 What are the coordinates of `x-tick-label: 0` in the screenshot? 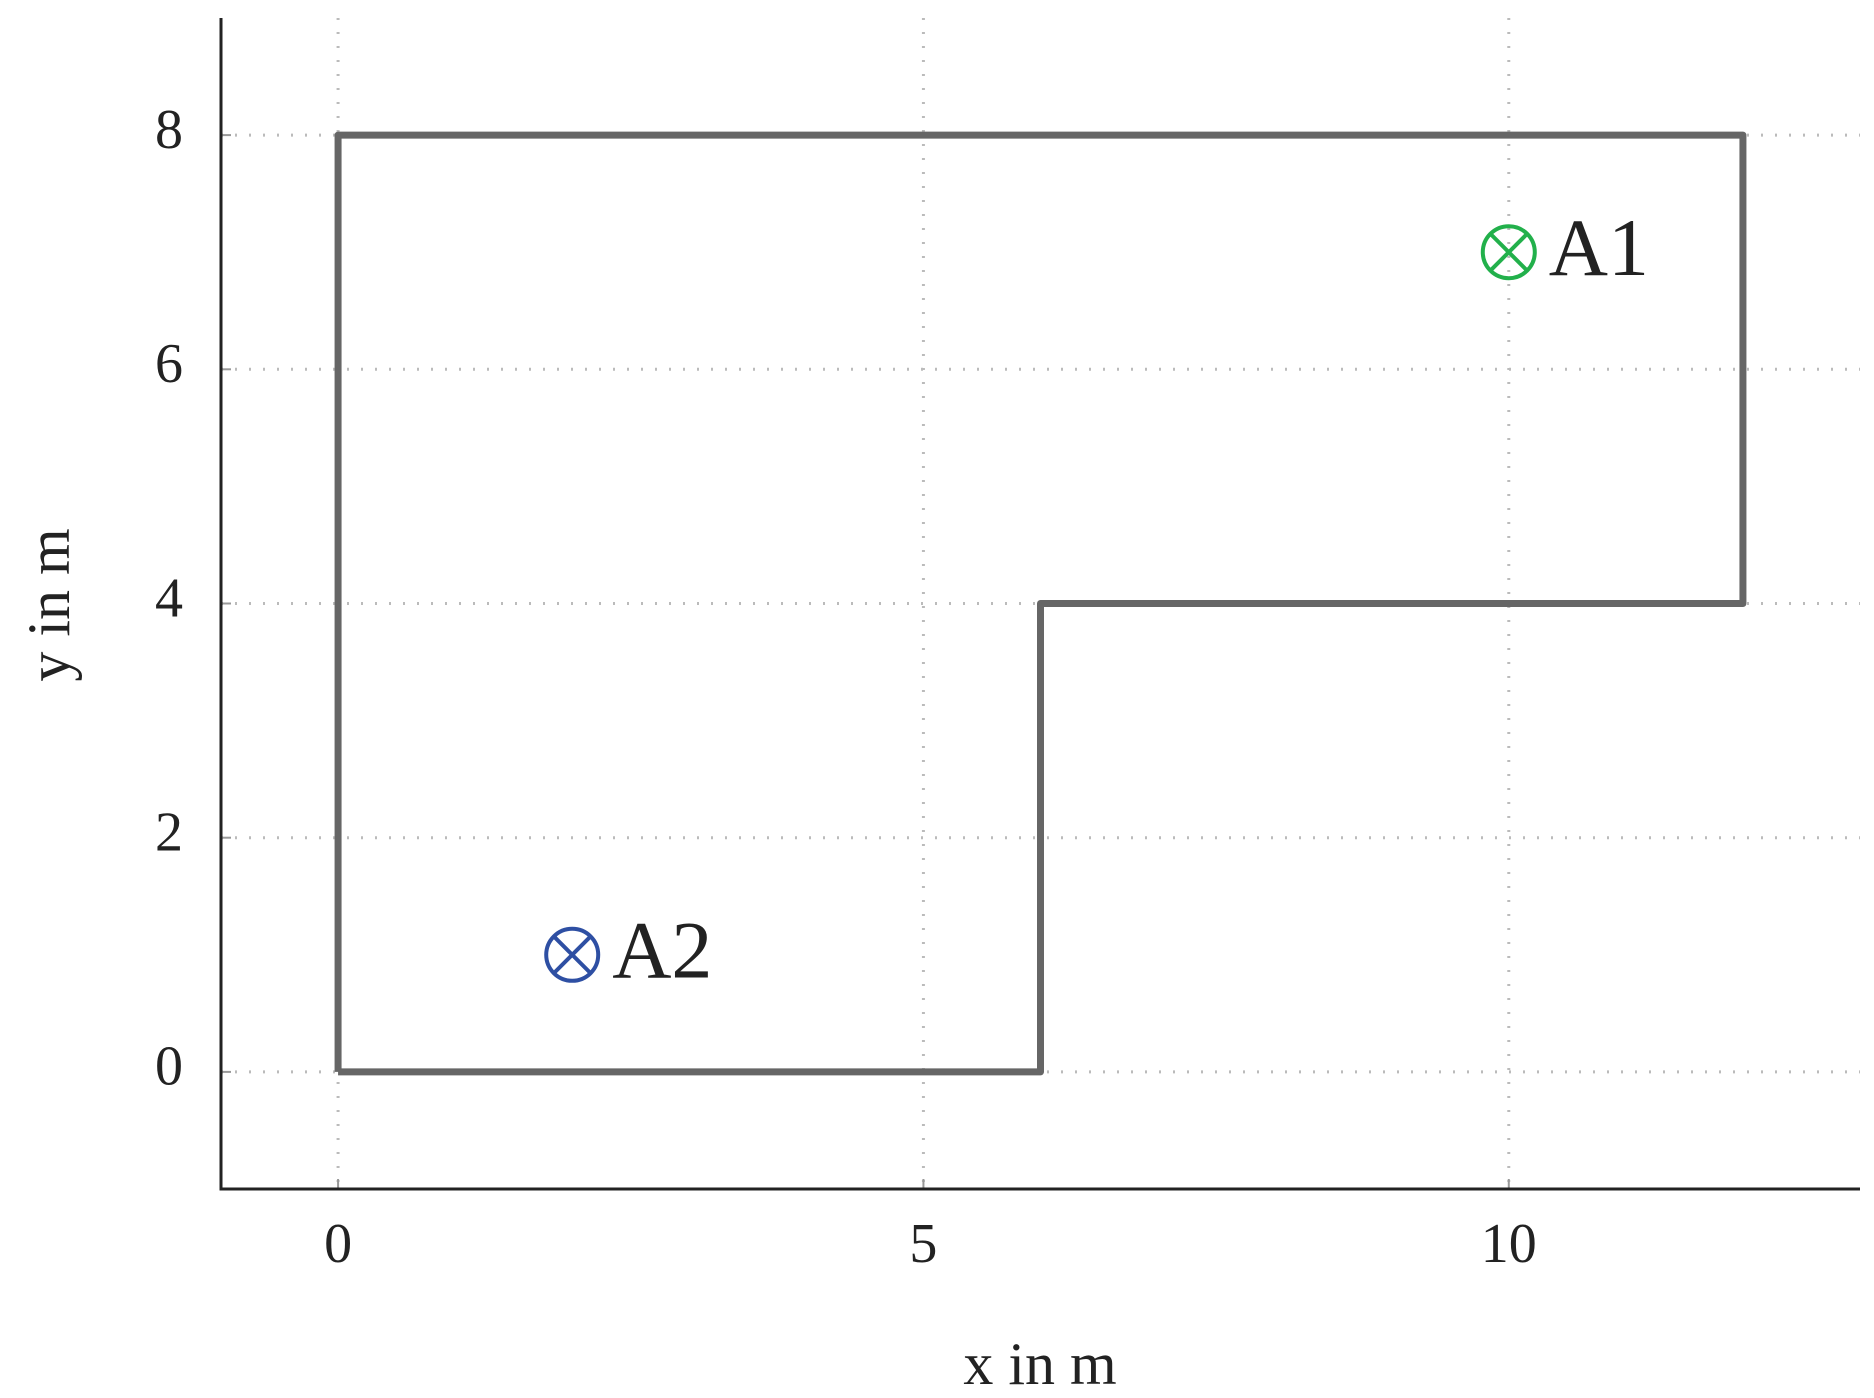 It's located at (338, 1244).